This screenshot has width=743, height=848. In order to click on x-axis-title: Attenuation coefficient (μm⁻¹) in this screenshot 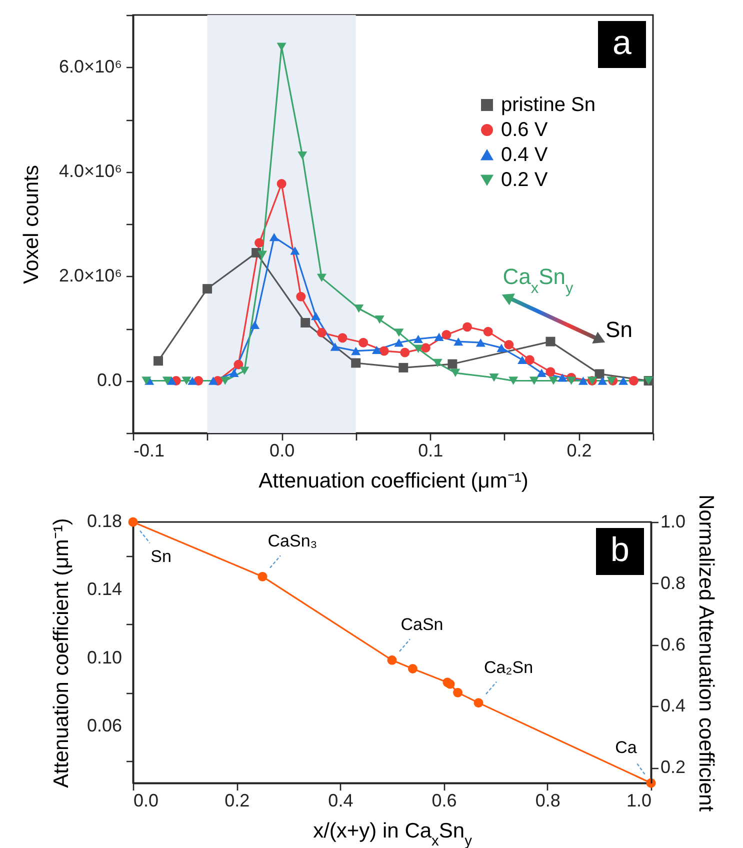, I will do `click(393, 481)`.